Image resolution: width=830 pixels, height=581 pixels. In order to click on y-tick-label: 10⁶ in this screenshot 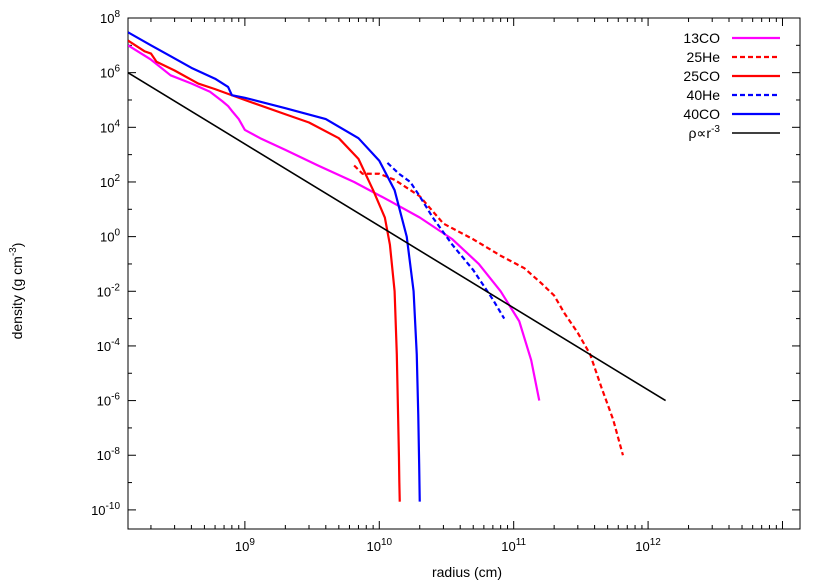, I will do `click(110, 72)`.